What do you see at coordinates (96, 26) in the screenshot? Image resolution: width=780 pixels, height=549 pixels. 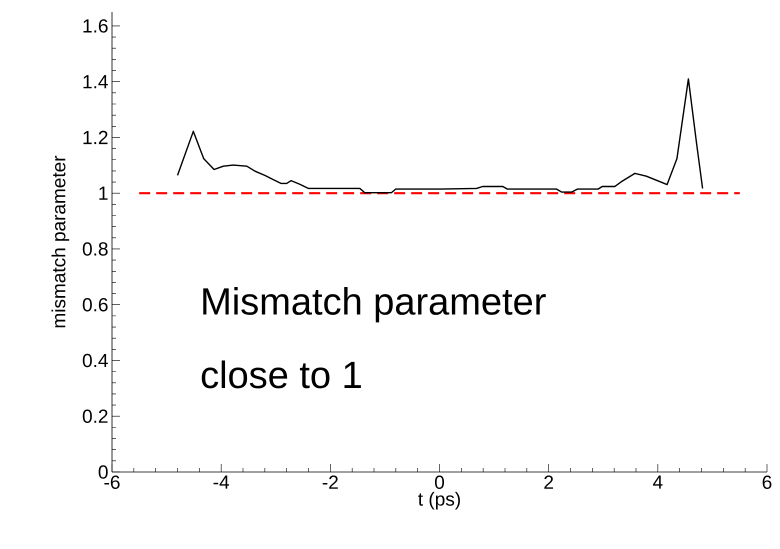 I see `y-tick-label: 1.6` at bounding box center [96, 26].